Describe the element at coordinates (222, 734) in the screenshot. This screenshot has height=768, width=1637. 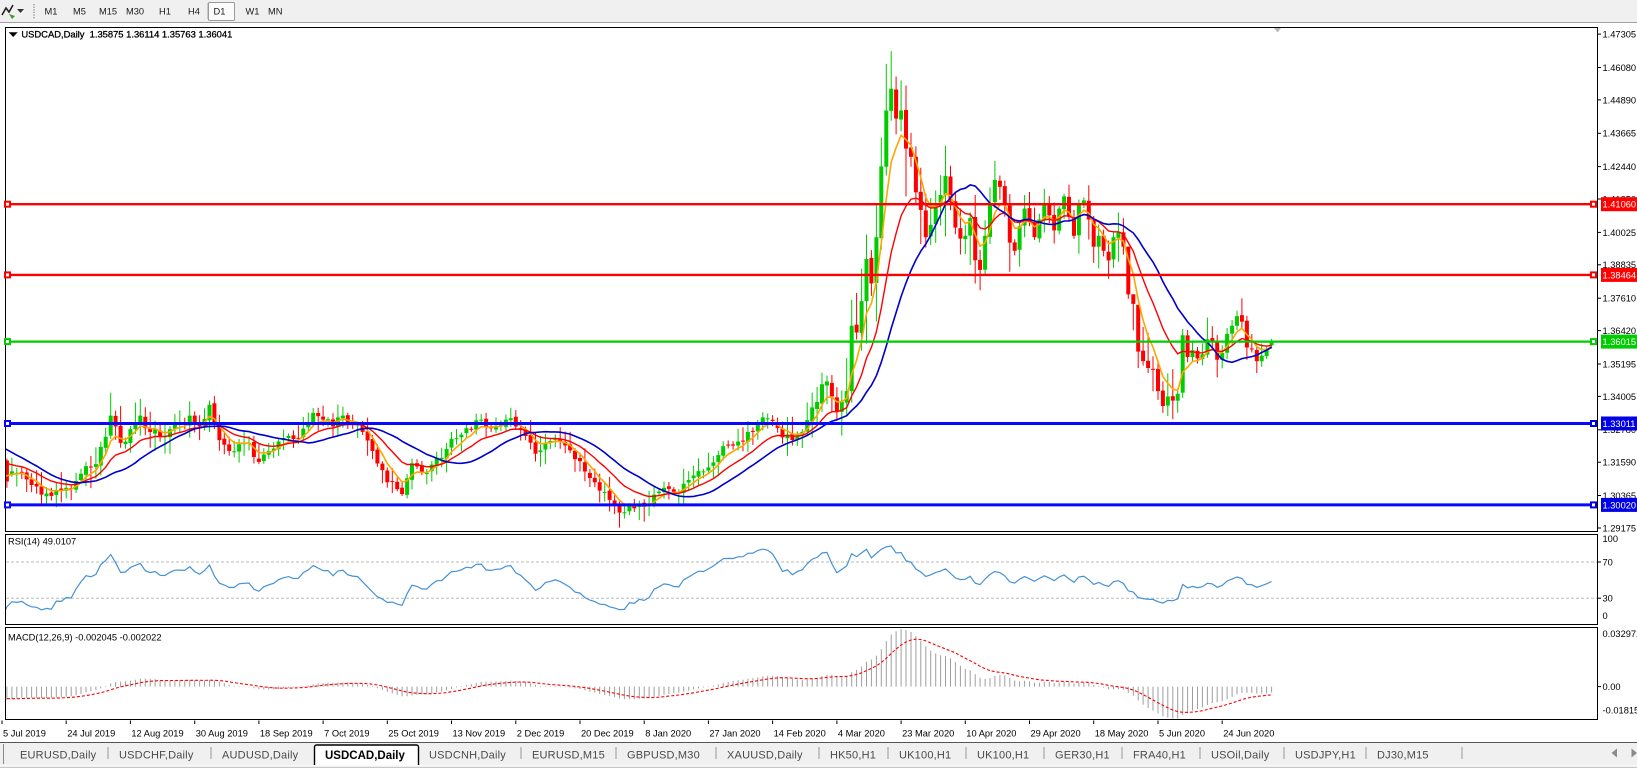
I see `svg-text: 30 Aug 2019` at that location.